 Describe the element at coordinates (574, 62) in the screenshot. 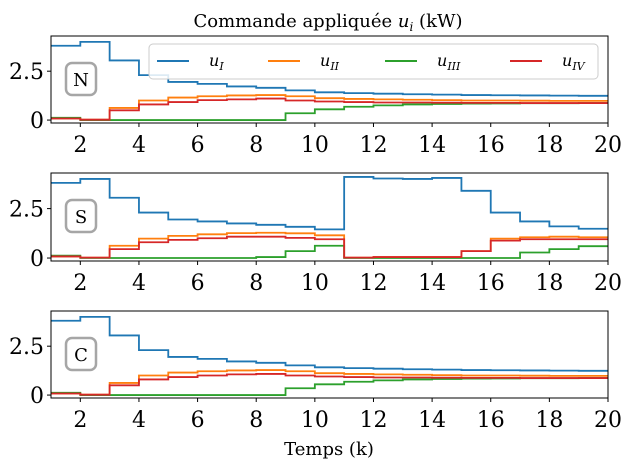

I see `legend-label-u-iv: uIV` at that location.